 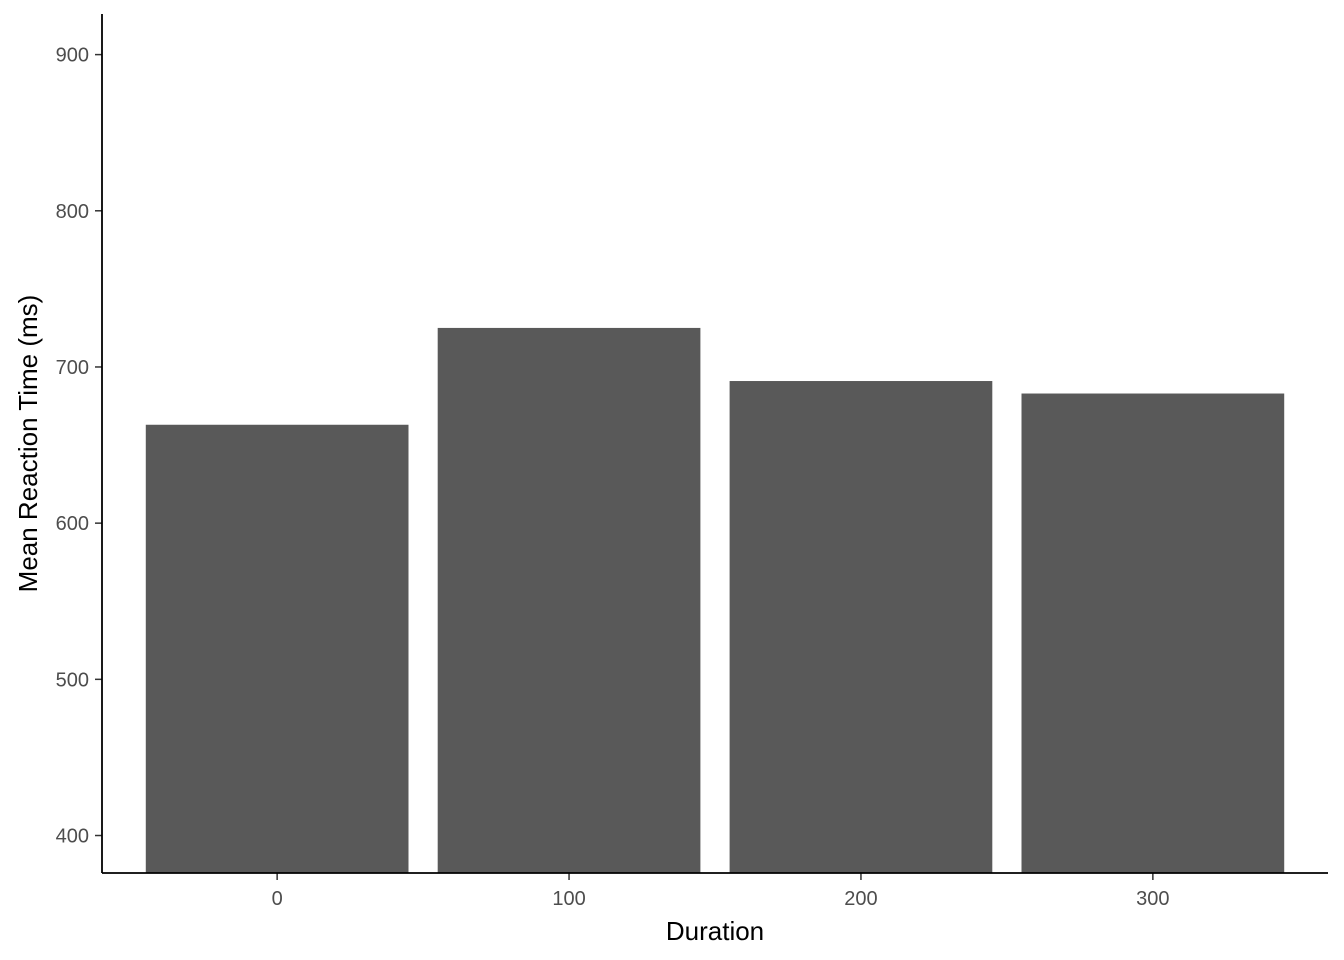 I want to click on y-tick-label: 600, so click(x=72, y=524).